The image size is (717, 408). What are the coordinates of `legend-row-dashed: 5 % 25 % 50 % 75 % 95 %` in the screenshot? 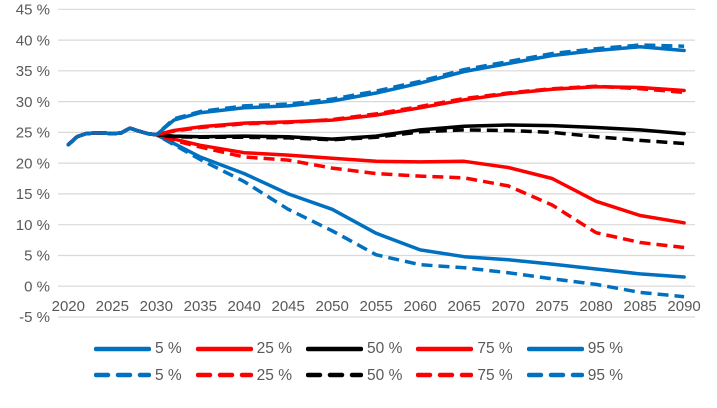 It's located at (358, 375).